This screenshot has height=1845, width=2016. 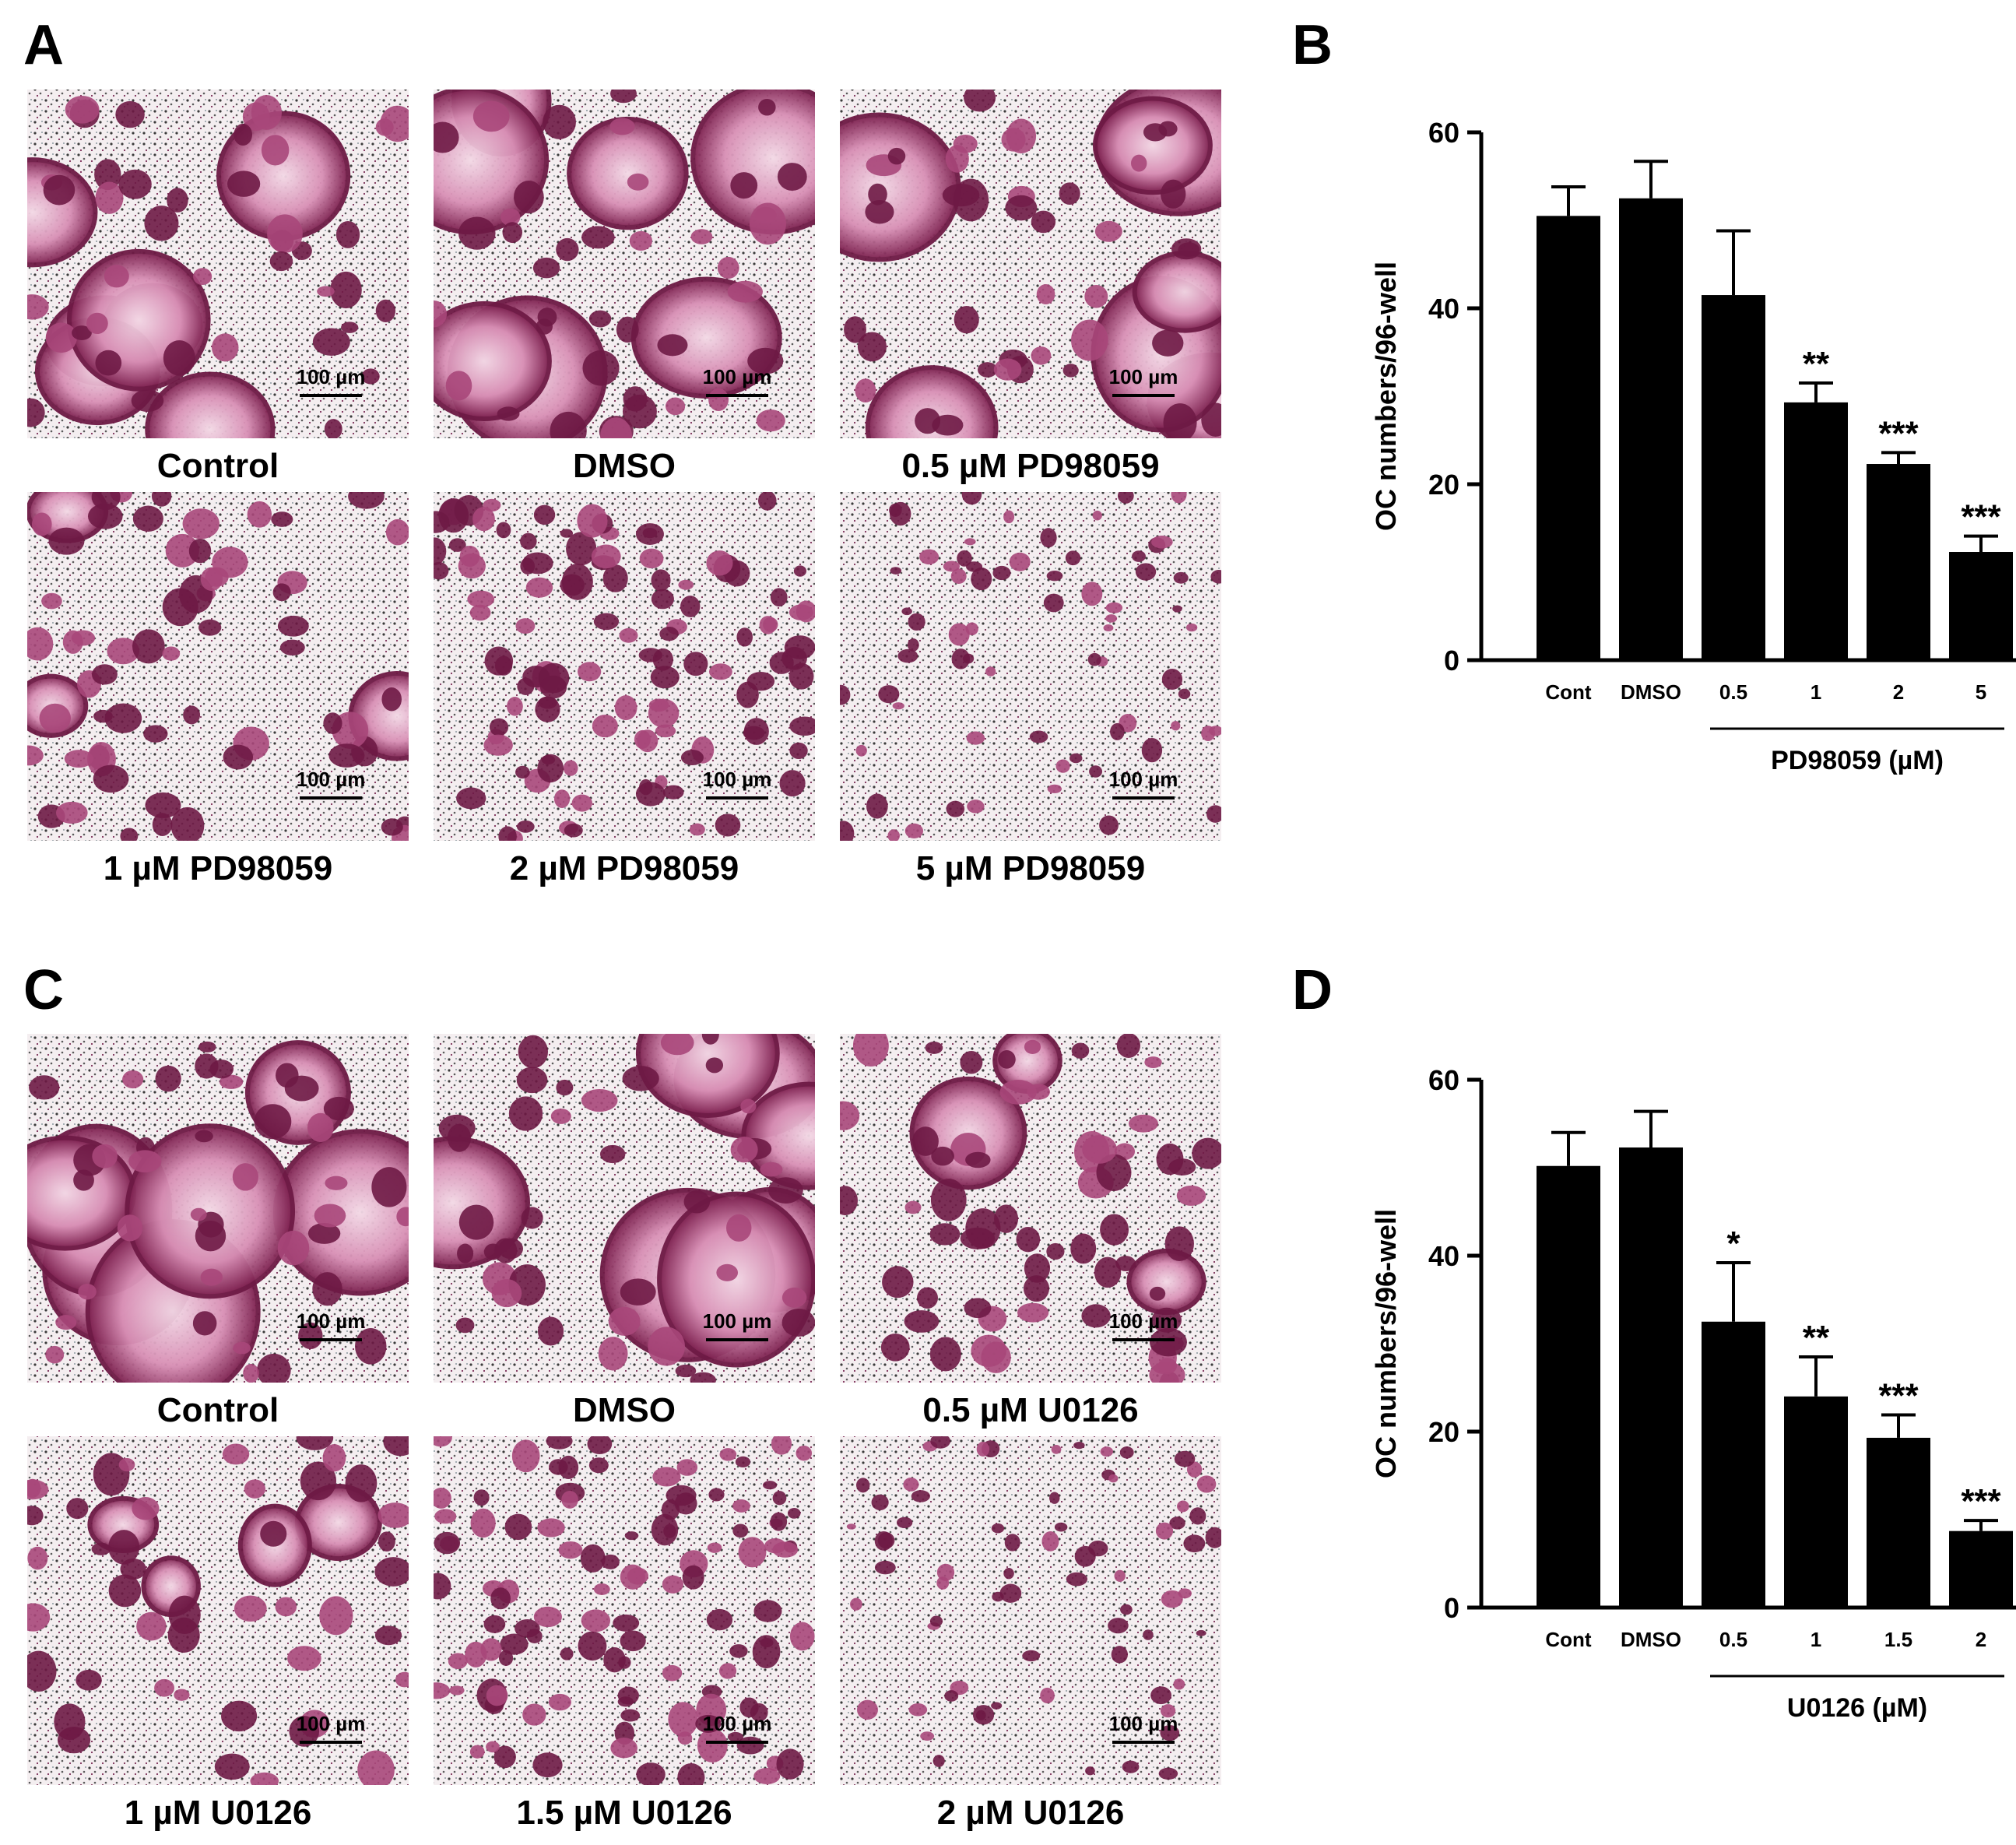 What do you see at coordinates (625, 667) in the screenshot?
I see `micrograph-a-4: 100 µm` at bounding box center [625, 667].